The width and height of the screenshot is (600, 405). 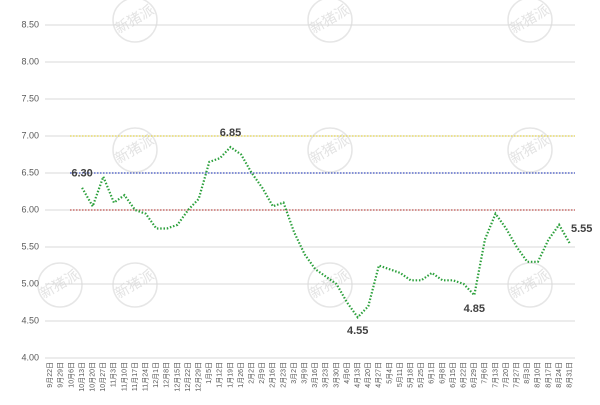 What do you see at coordinates (124, 376) in the screenshot?
I see `x-tick-label: 11月10日` at bounding box center [124, 376].